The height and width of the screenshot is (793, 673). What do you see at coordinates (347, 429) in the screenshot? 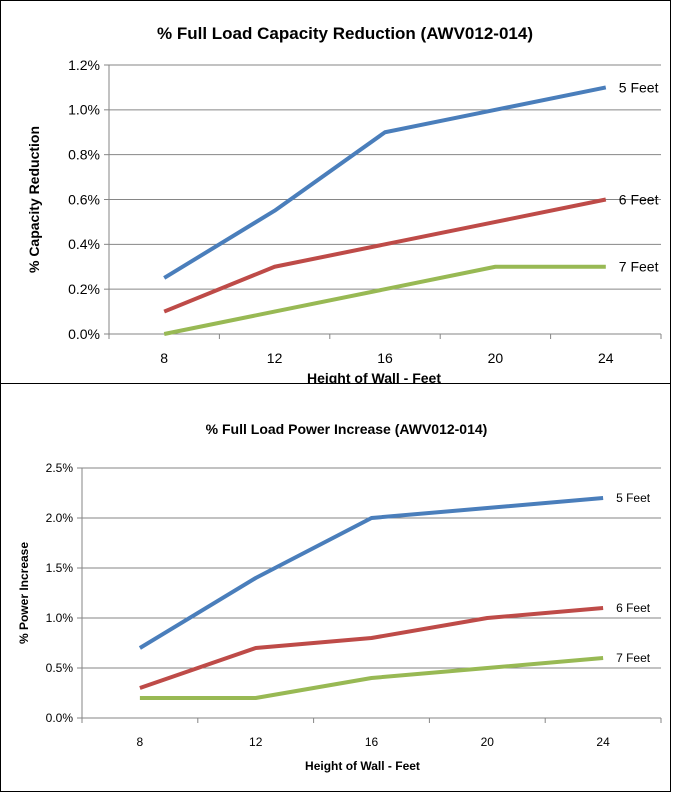
I see `chart-title: % Full Load Power Increase (AWV012-014)` at bounding box center [347, 429].